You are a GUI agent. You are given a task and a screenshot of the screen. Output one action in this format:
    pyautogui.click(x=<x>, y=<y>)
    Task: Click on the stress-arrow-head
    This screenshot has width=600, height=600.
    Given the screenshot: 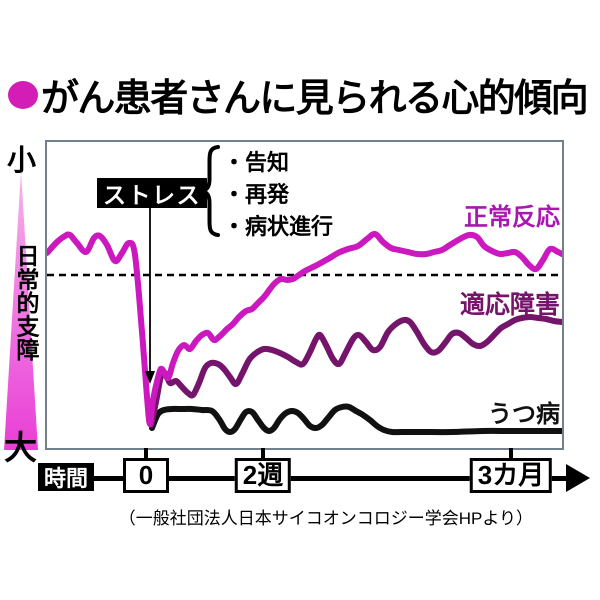 What is the action you would take?
    pyautogui.click(x=150, y=377)
    